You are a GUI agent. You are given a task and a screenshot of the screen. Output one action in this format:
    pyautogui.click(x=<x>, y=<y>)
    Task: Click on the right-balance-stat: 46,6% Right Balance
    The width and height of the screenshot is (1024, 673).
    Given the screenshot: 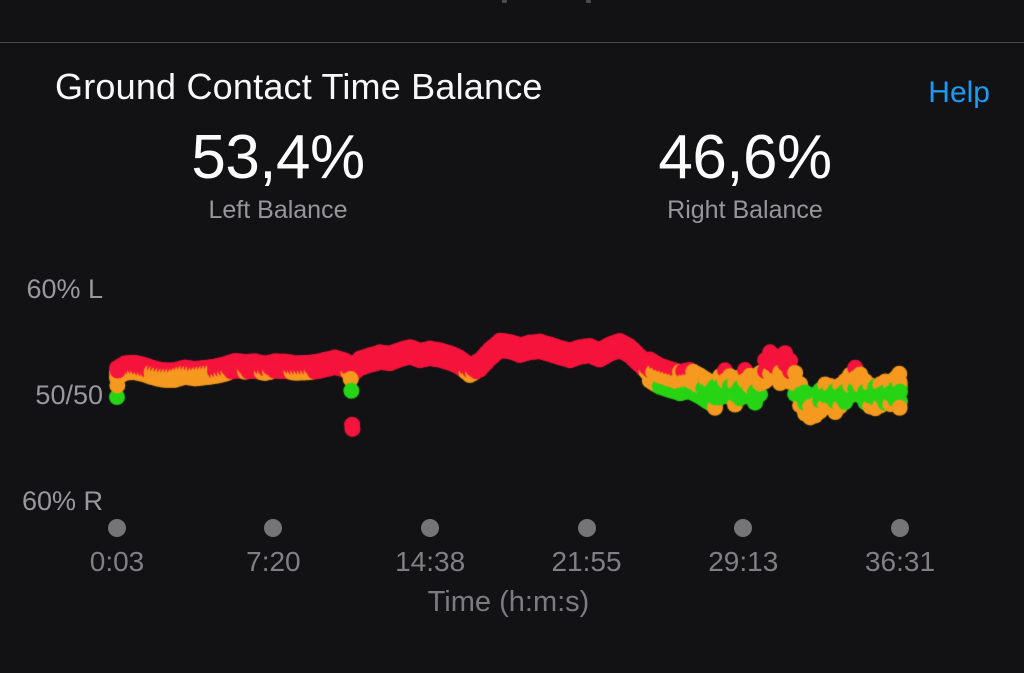 What is the action you would take?
    pyautogui.click(x=745, y=174)
    